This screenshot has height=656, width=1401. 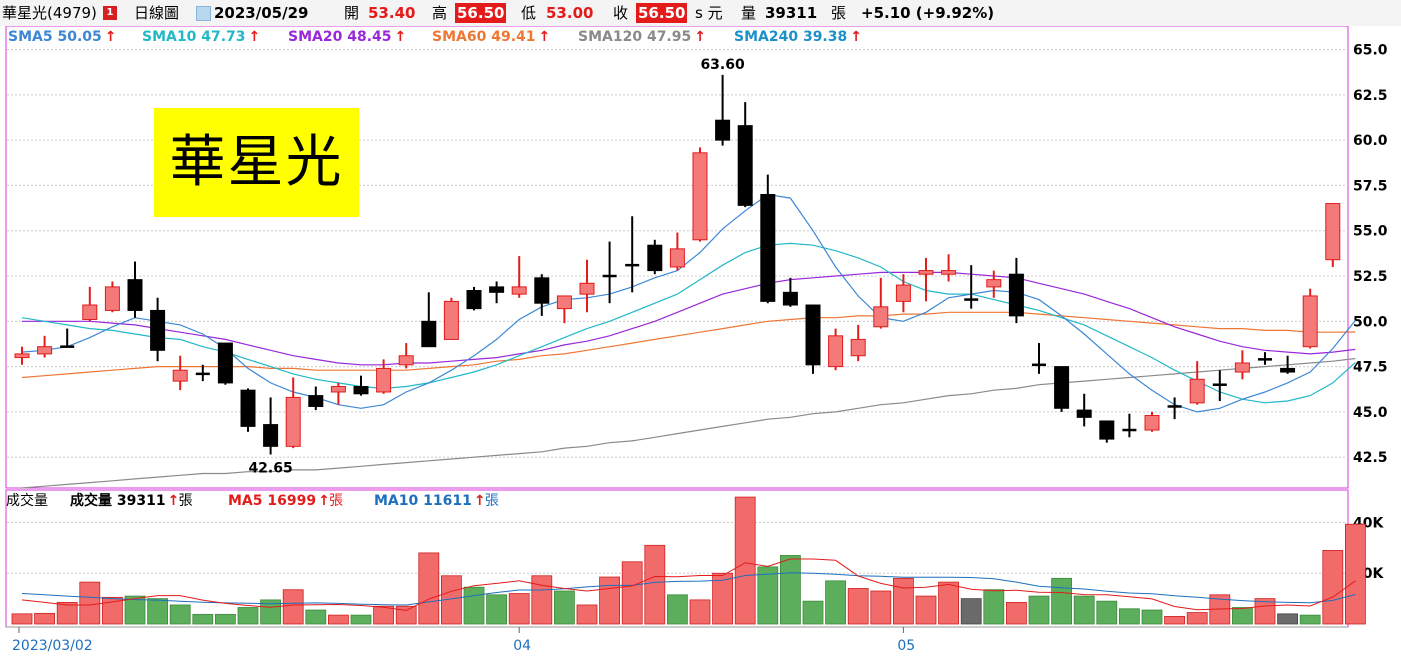 I want to click on high-value: 56.50, so click(x=481, y=13).